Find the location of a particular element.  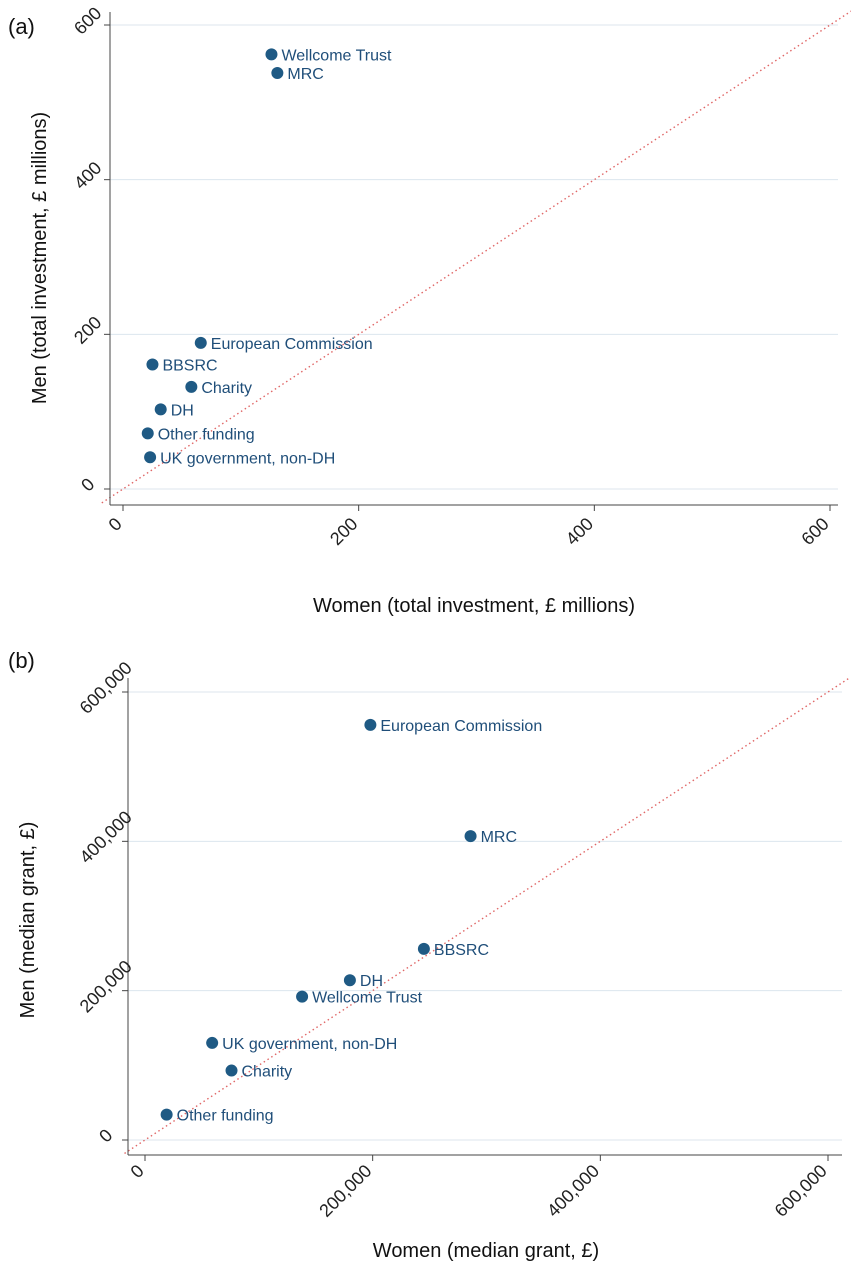

y-tick-label: 600,000 is located at coordinates (106, 688).